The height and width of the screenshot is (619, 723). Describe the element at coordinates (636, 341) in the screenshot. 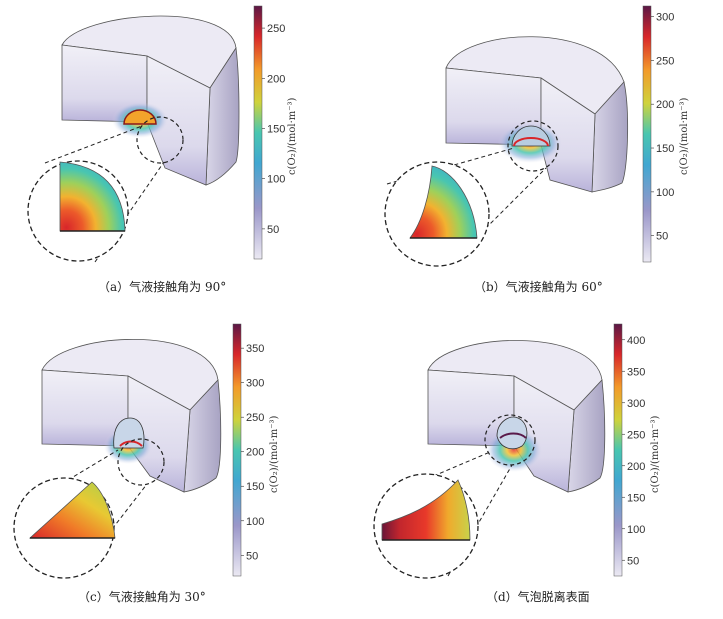

I see `colorbar-tick-label: 400` at that location.